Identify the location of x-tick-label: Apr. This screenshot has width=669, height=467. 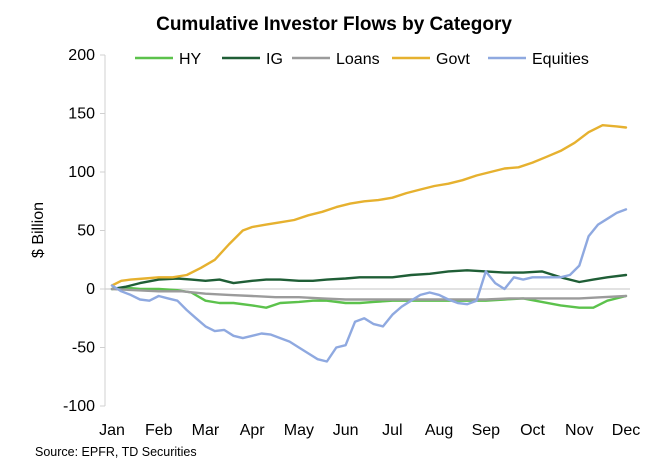
(253, 430).